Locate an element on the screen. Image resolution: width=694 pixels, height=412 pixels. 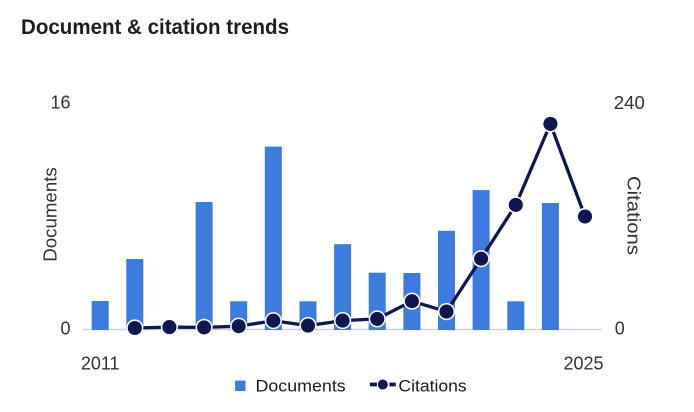
svg-text: 2011 is located at coordinates (100, 364).